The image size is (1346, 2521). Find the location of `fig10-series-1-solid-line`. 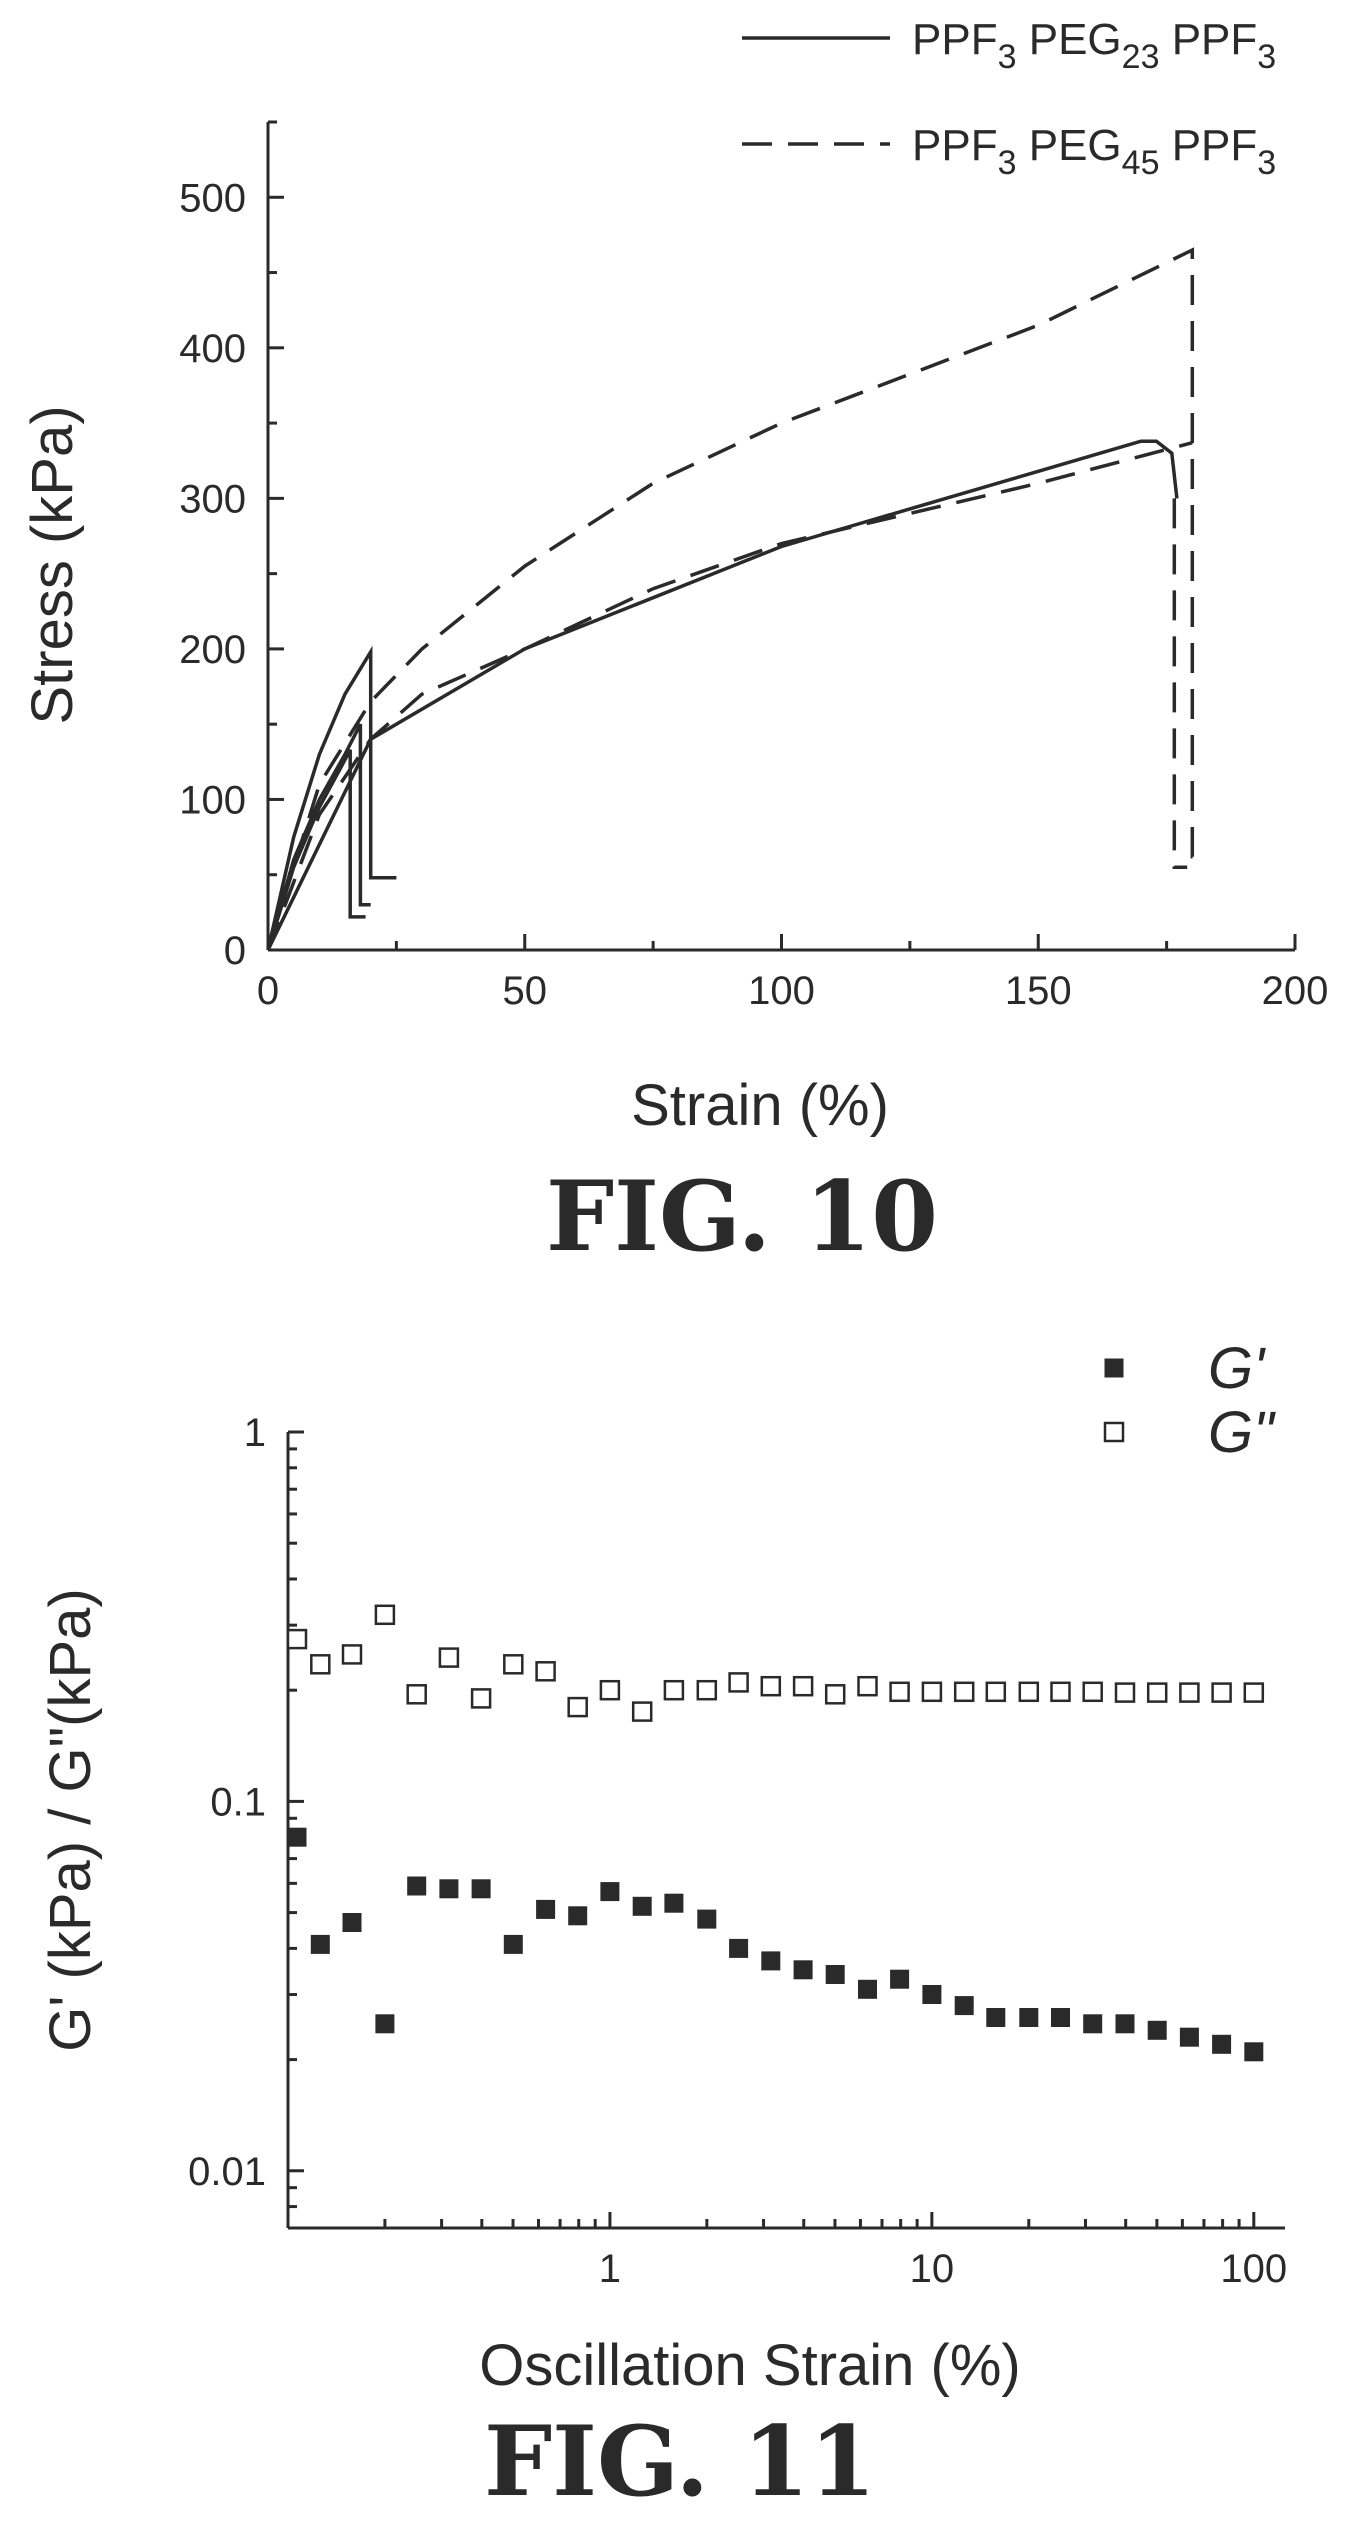

fig10-series-1-solid-line is located at coordinates (331, 798).